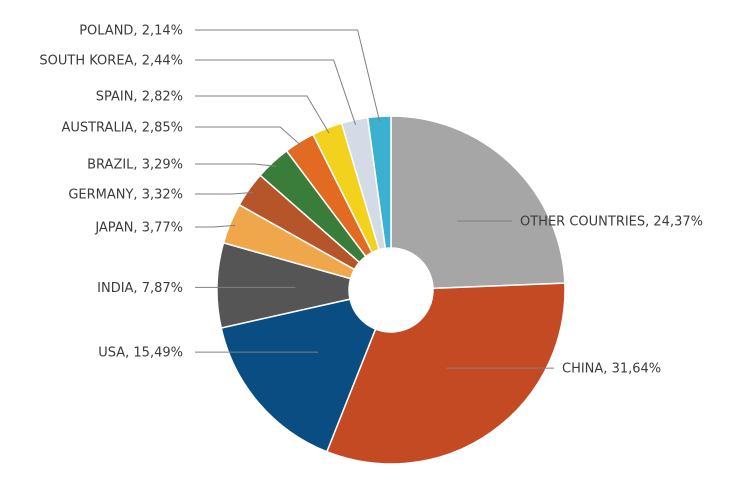 The image size is (738, 486). Describe the element at coordinates (224, 193) in the screenshot. I see `leader-line-germany` at that location.